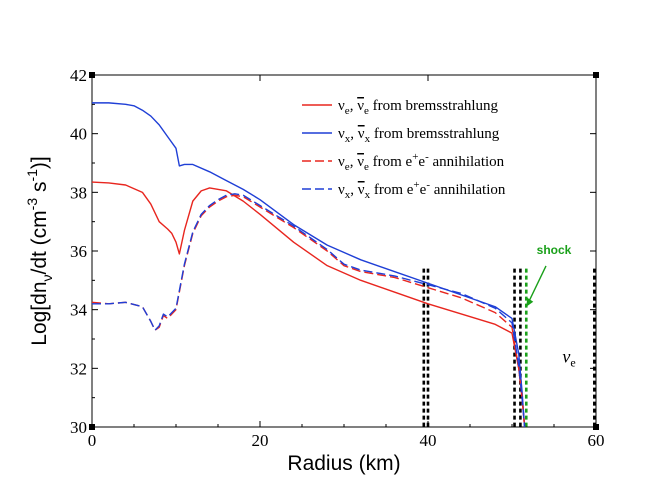 This screenshot has width=664, height=498. What do you see at coordinates (78, 192) in the screenshot?
I see `y-tick-label: 38` at bounding box center [78, 192].